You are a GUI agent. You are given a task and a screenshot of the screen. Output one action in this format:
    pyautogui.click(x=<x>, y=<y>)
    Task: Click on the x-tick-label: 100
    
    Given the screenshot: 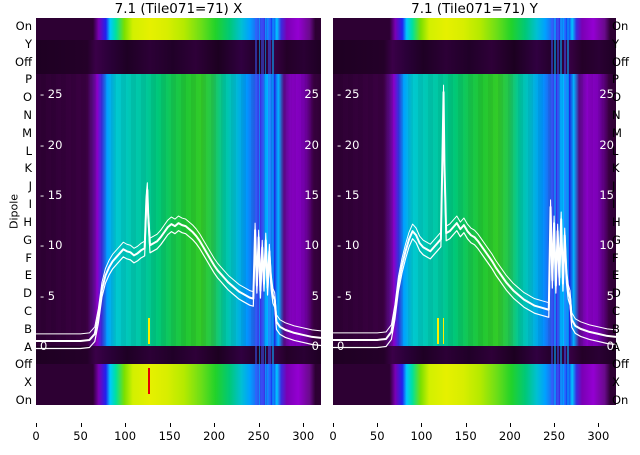 What is the action you would take?
    pyautogui.click(x=125, y=436)
    